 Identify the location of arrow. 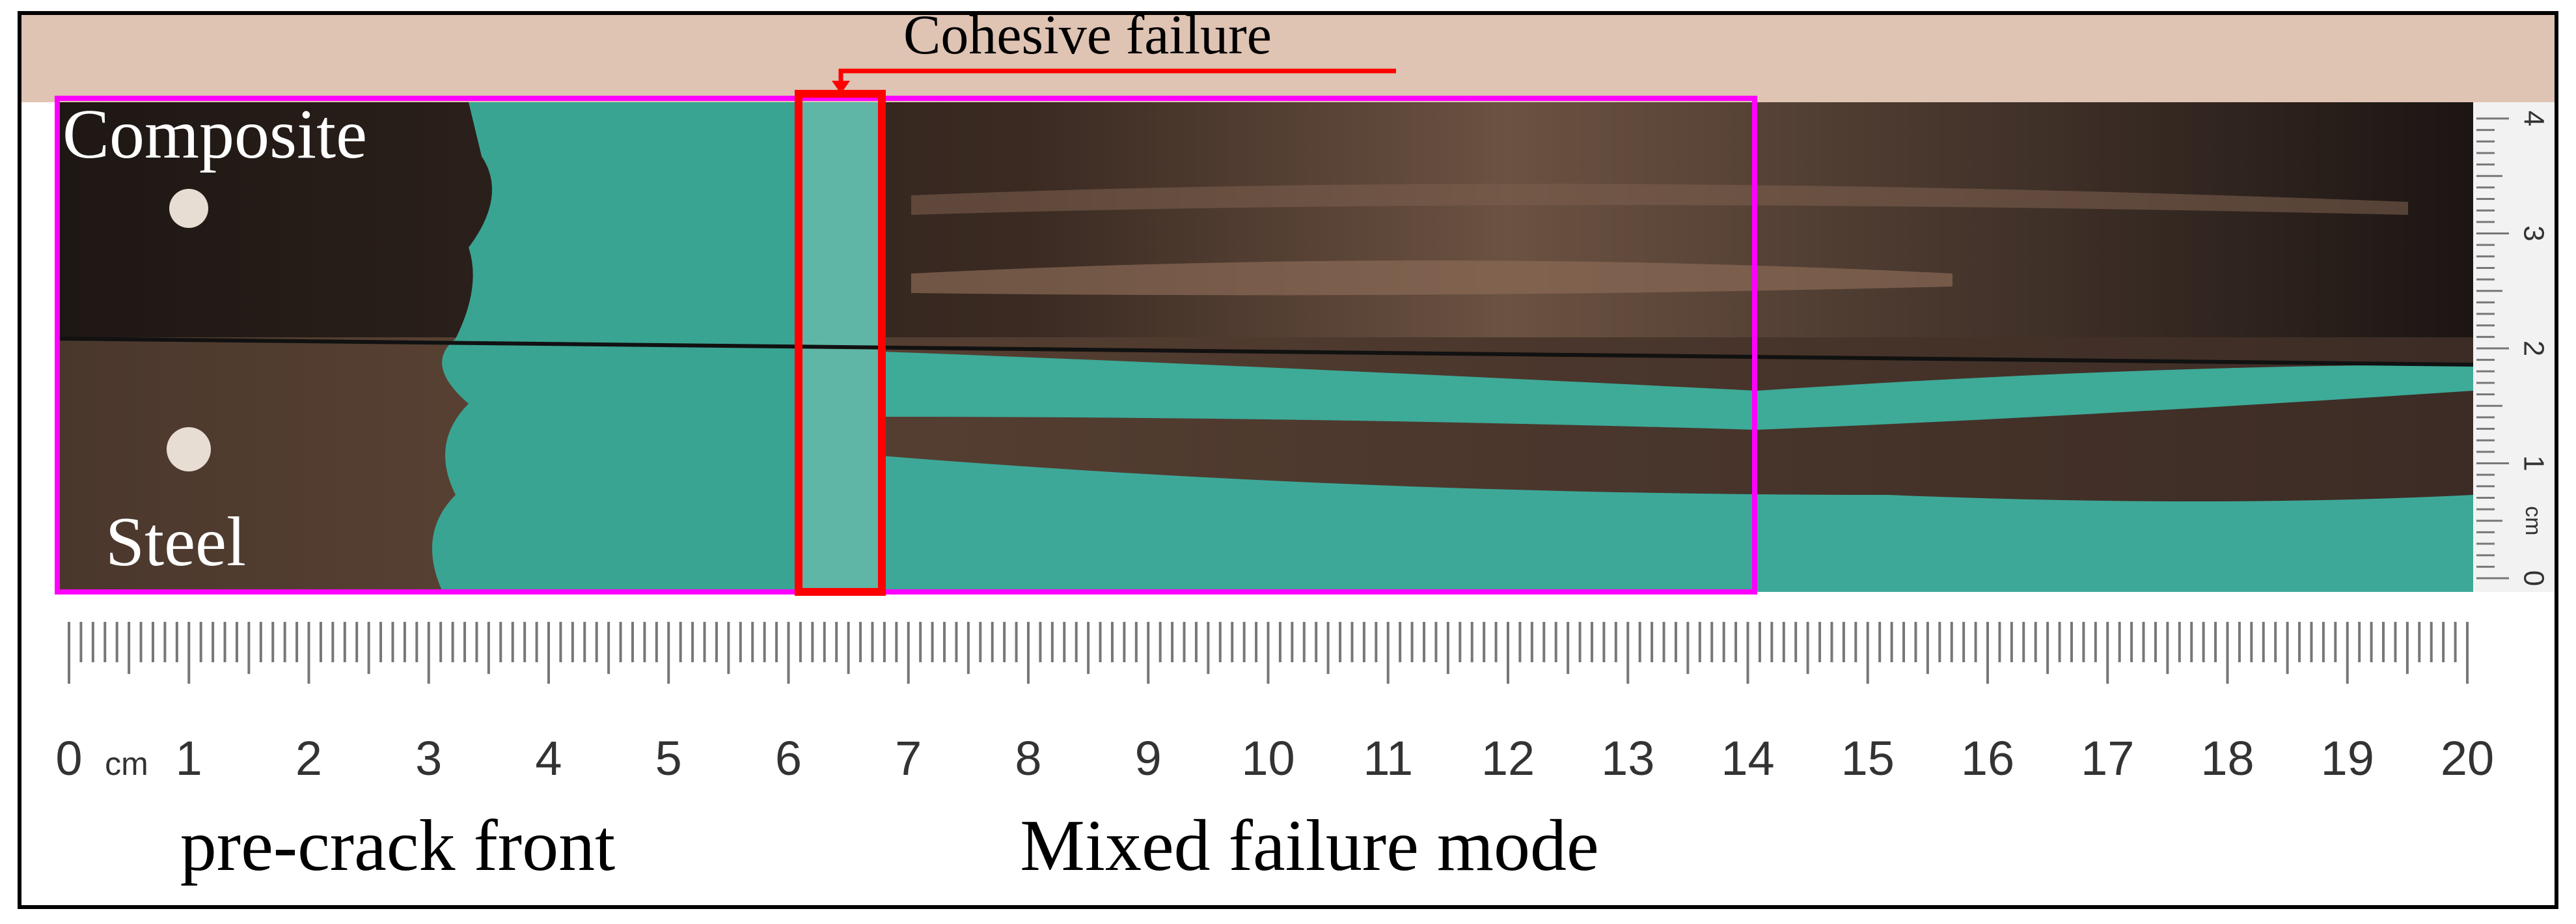
(1117, 76).